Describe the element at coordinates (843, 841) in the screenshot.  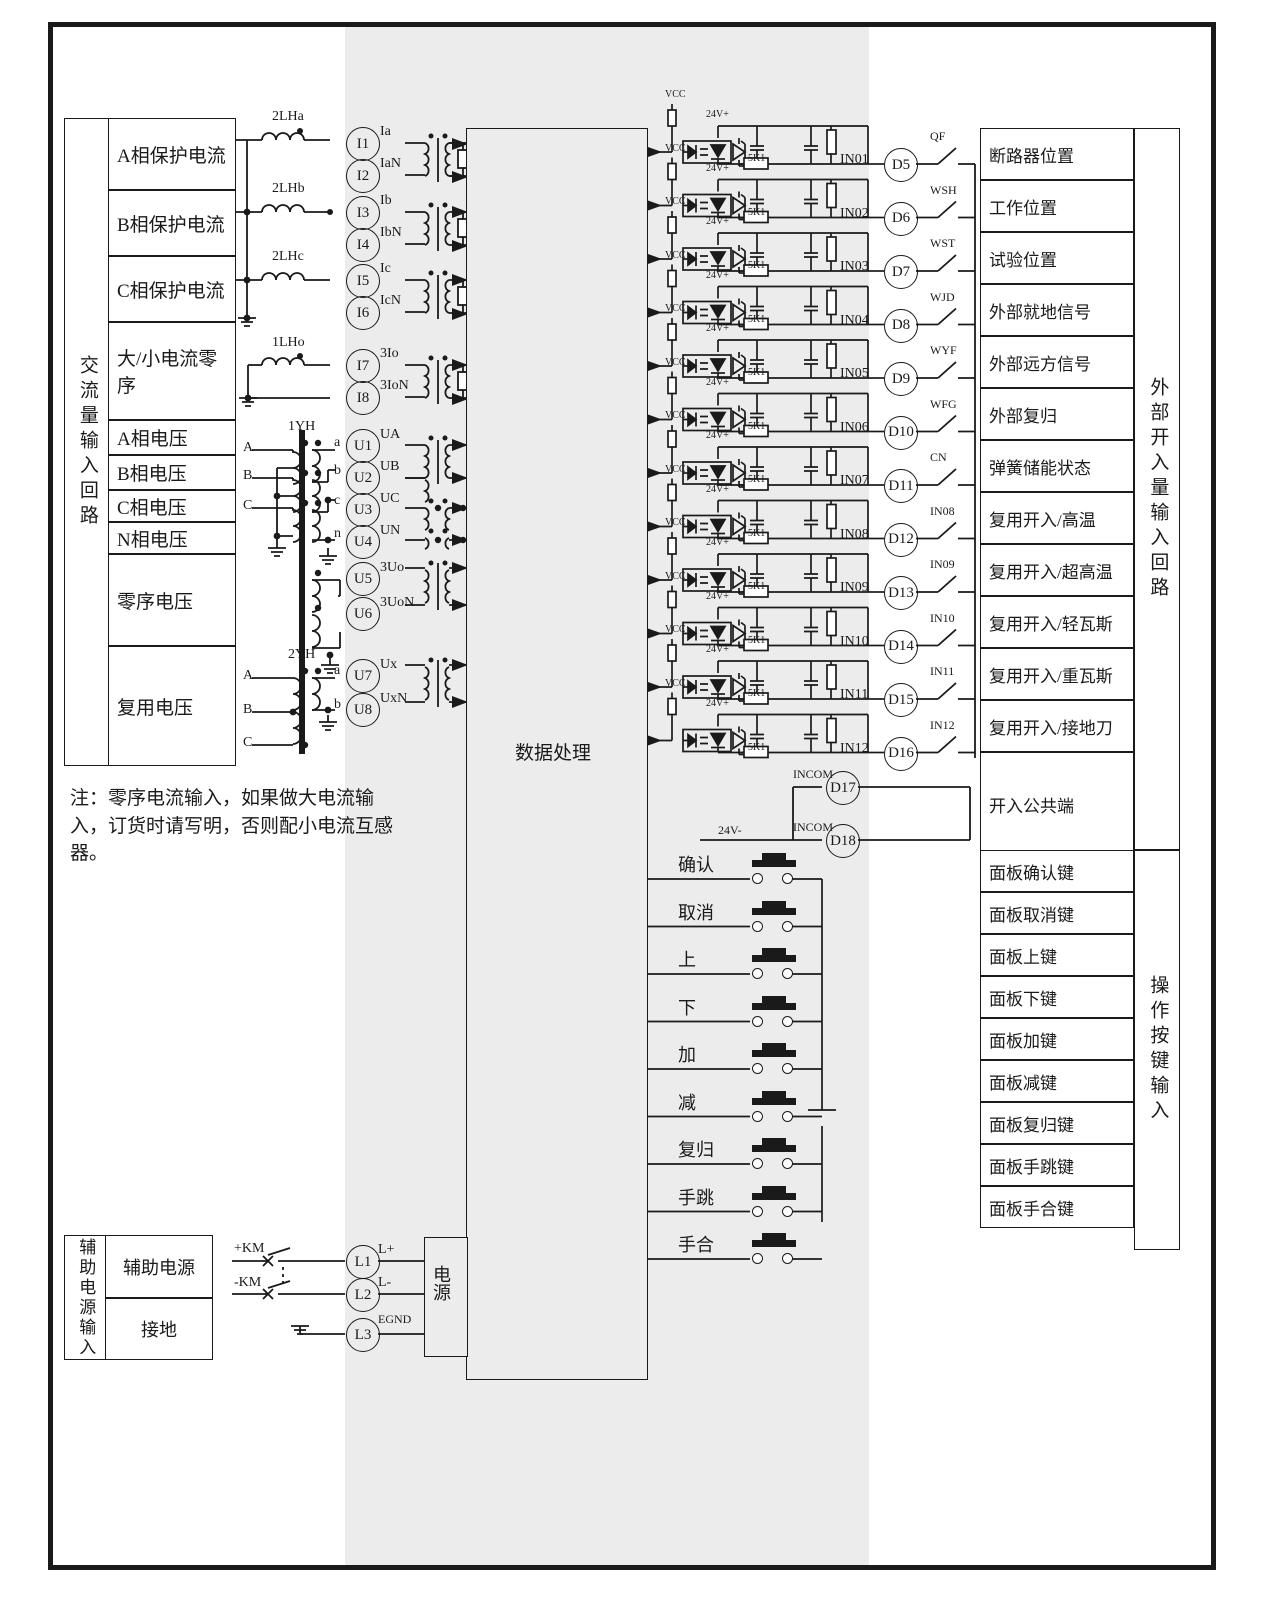
I see `terminal-D18: D18` at that location.